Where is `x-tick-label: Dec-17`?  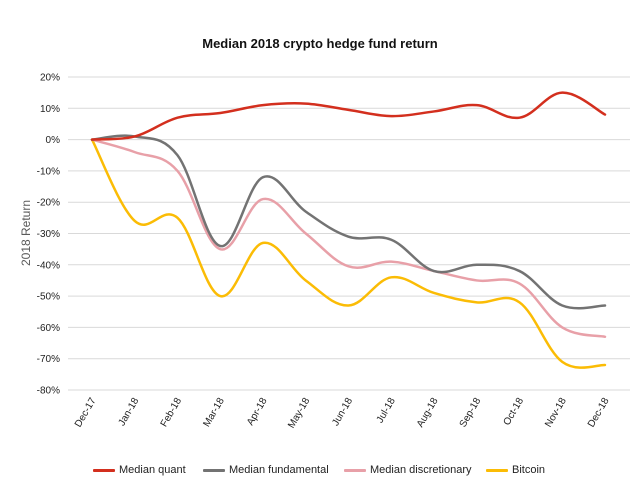
x-tick-label: Dec-17 is located at coordinates (86, 413).